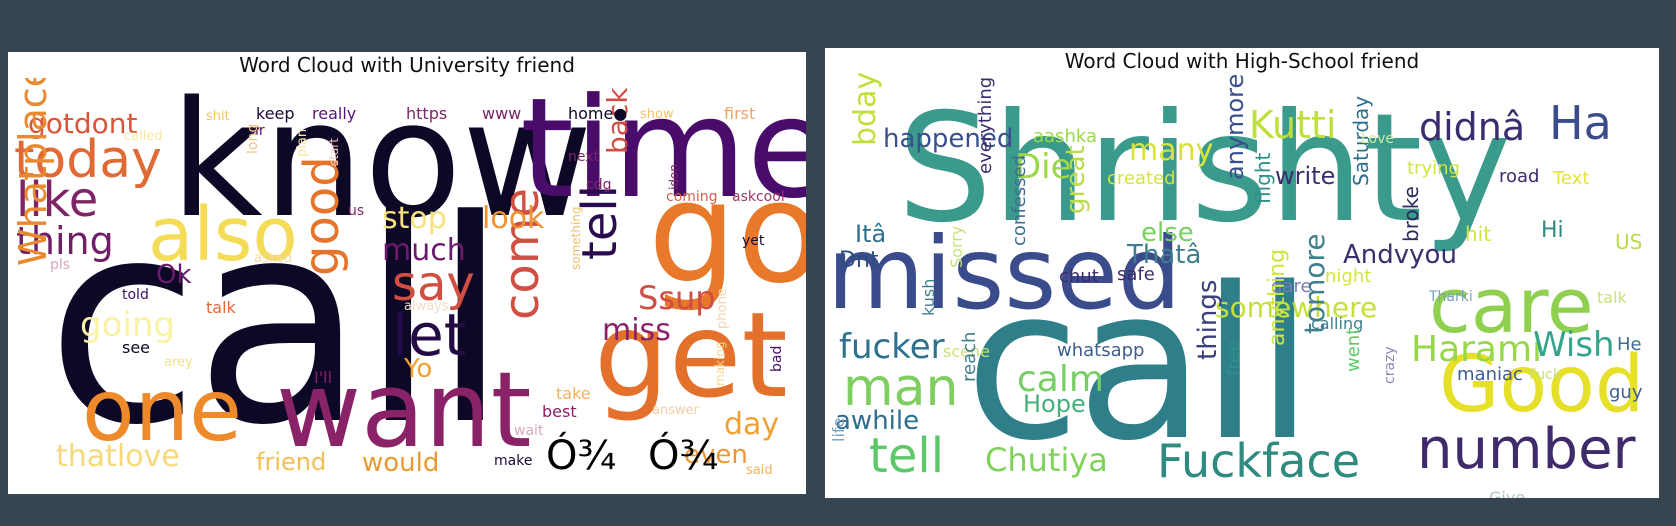  Describe the element at coordinates (223, 235) in the screenshot. I see `cloud-word: also` at that location.